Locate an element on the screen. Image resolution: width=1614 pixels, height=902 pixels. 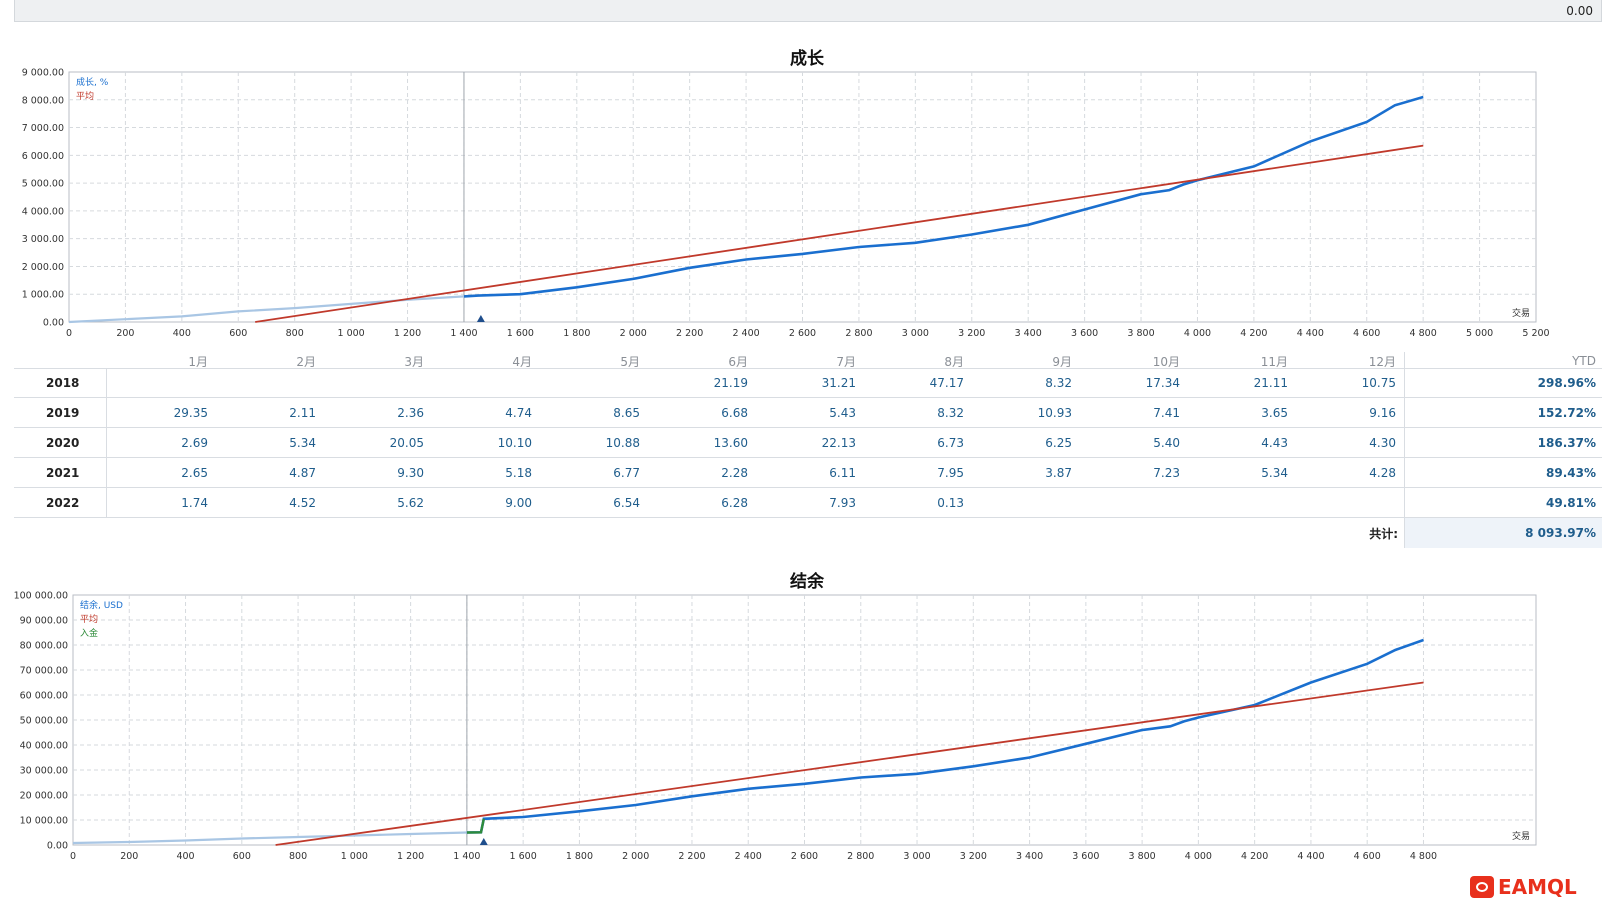
month-value: 4.30 is located at coordinates (1382, 442).